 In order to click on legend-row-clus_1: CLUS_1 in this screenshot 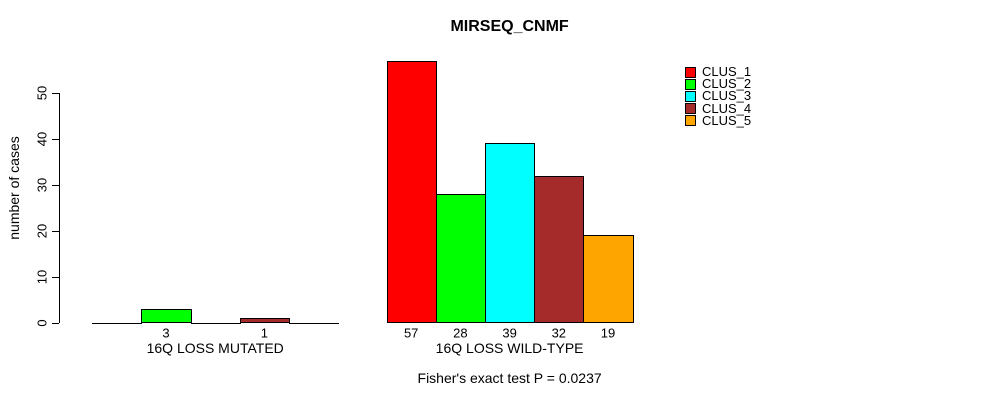, I will do `click(718, 72)`.